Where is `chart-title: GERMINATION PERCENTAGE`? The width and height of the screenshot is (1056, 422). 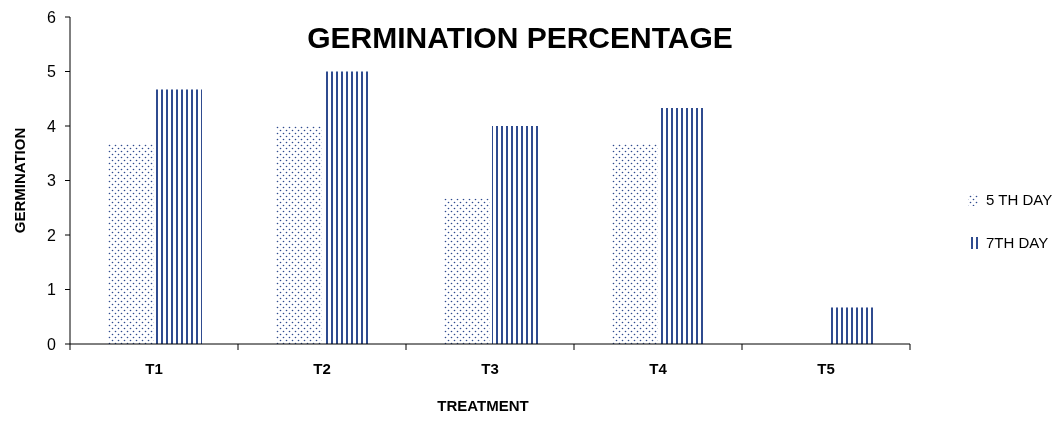 chart-title: GERMINATION PERCENTAGE is located at coordinates (520, 37).